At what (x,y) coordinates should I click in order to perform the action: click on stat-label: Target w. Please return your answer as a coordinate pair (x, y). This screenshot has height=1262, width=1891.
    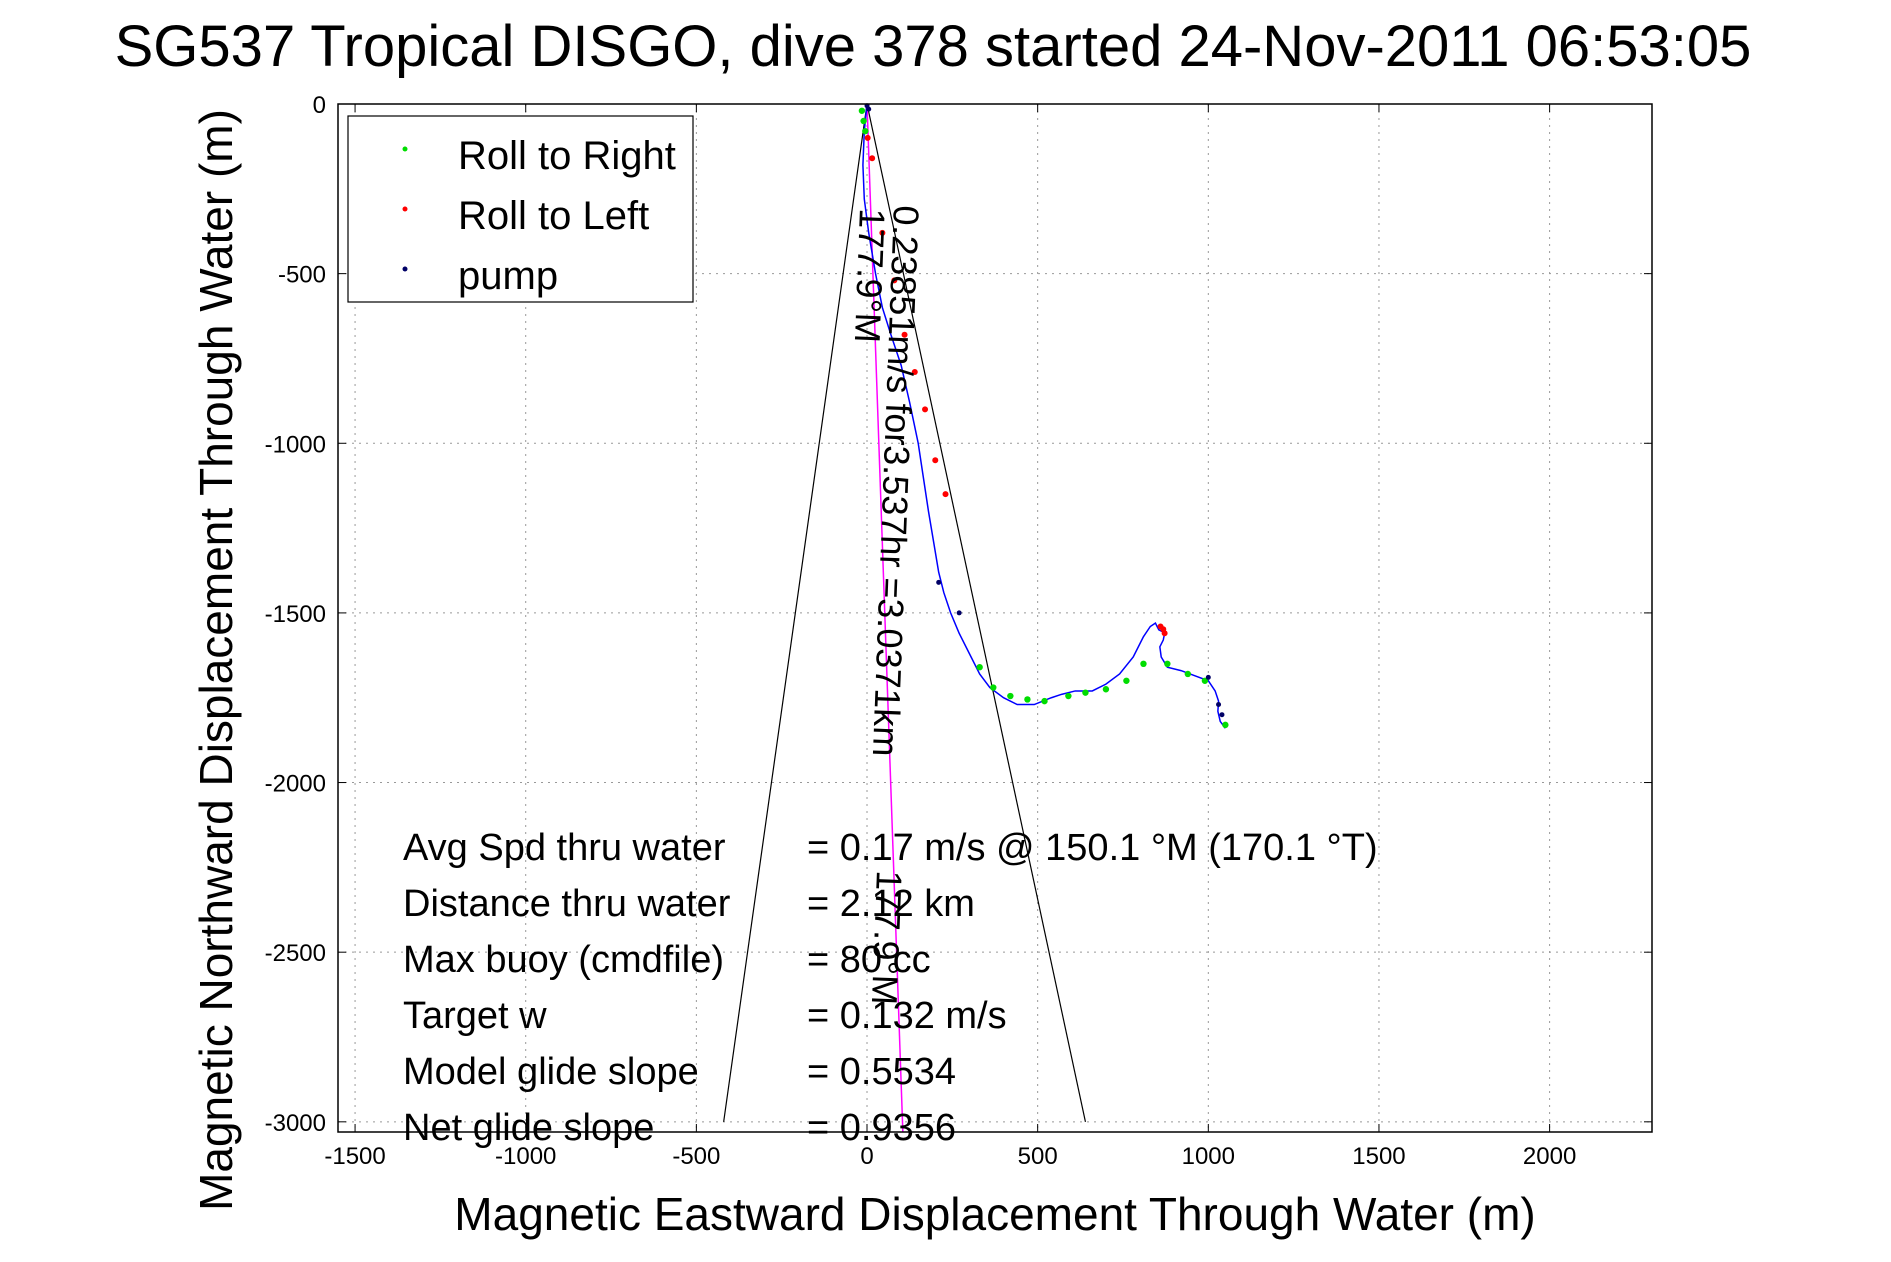
    Looking at the image, I should click on (475, 1016).